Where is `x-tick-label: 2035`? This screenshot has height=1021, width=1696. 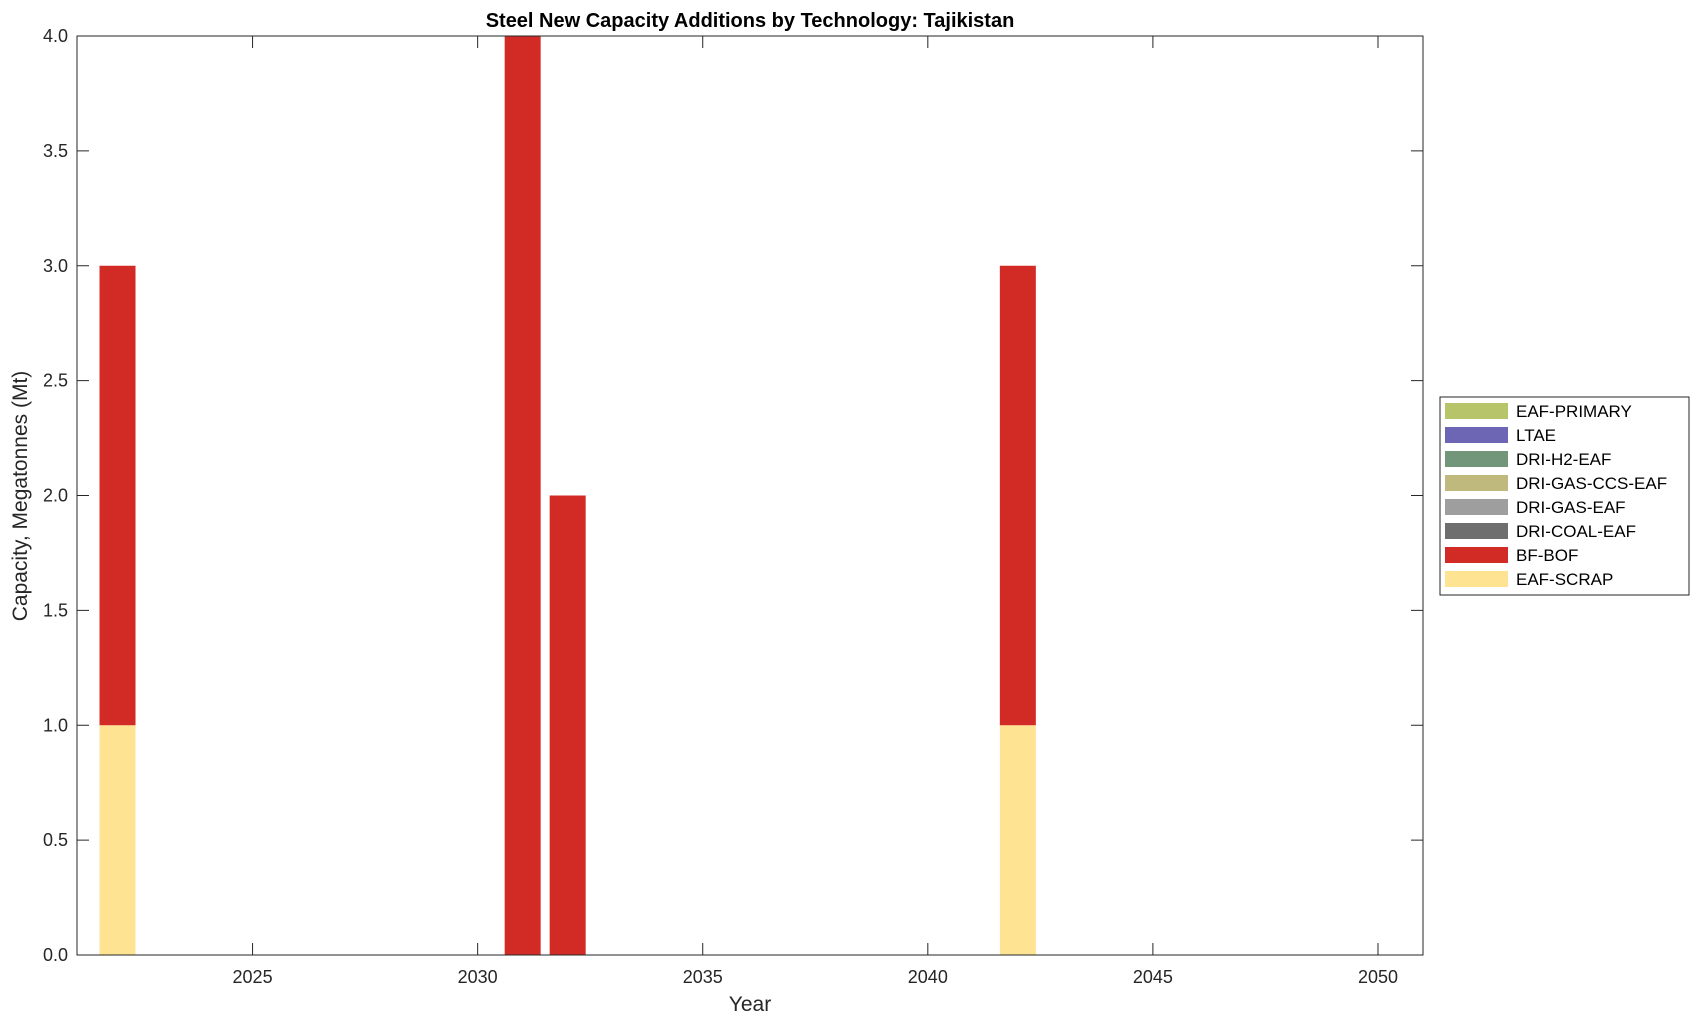 x-tick-label: 2035 is located at coordinates (703, 977).